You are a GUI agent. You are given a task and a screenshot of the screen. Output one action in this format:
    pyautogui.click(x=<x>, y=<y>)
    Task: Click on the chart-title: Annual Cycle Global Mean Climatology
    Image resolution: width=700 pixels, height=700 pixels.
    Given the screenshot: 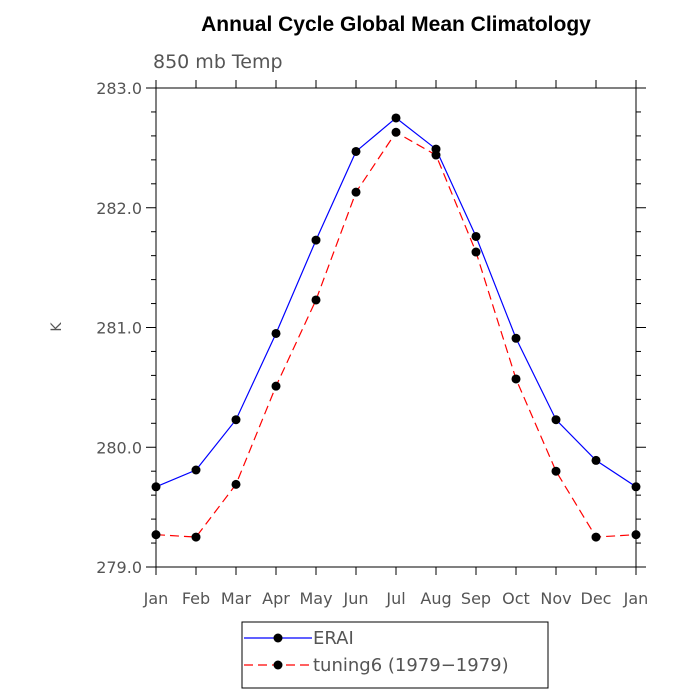 What is the action you would take?
    pyautogui.click(x=396, y=24)
    